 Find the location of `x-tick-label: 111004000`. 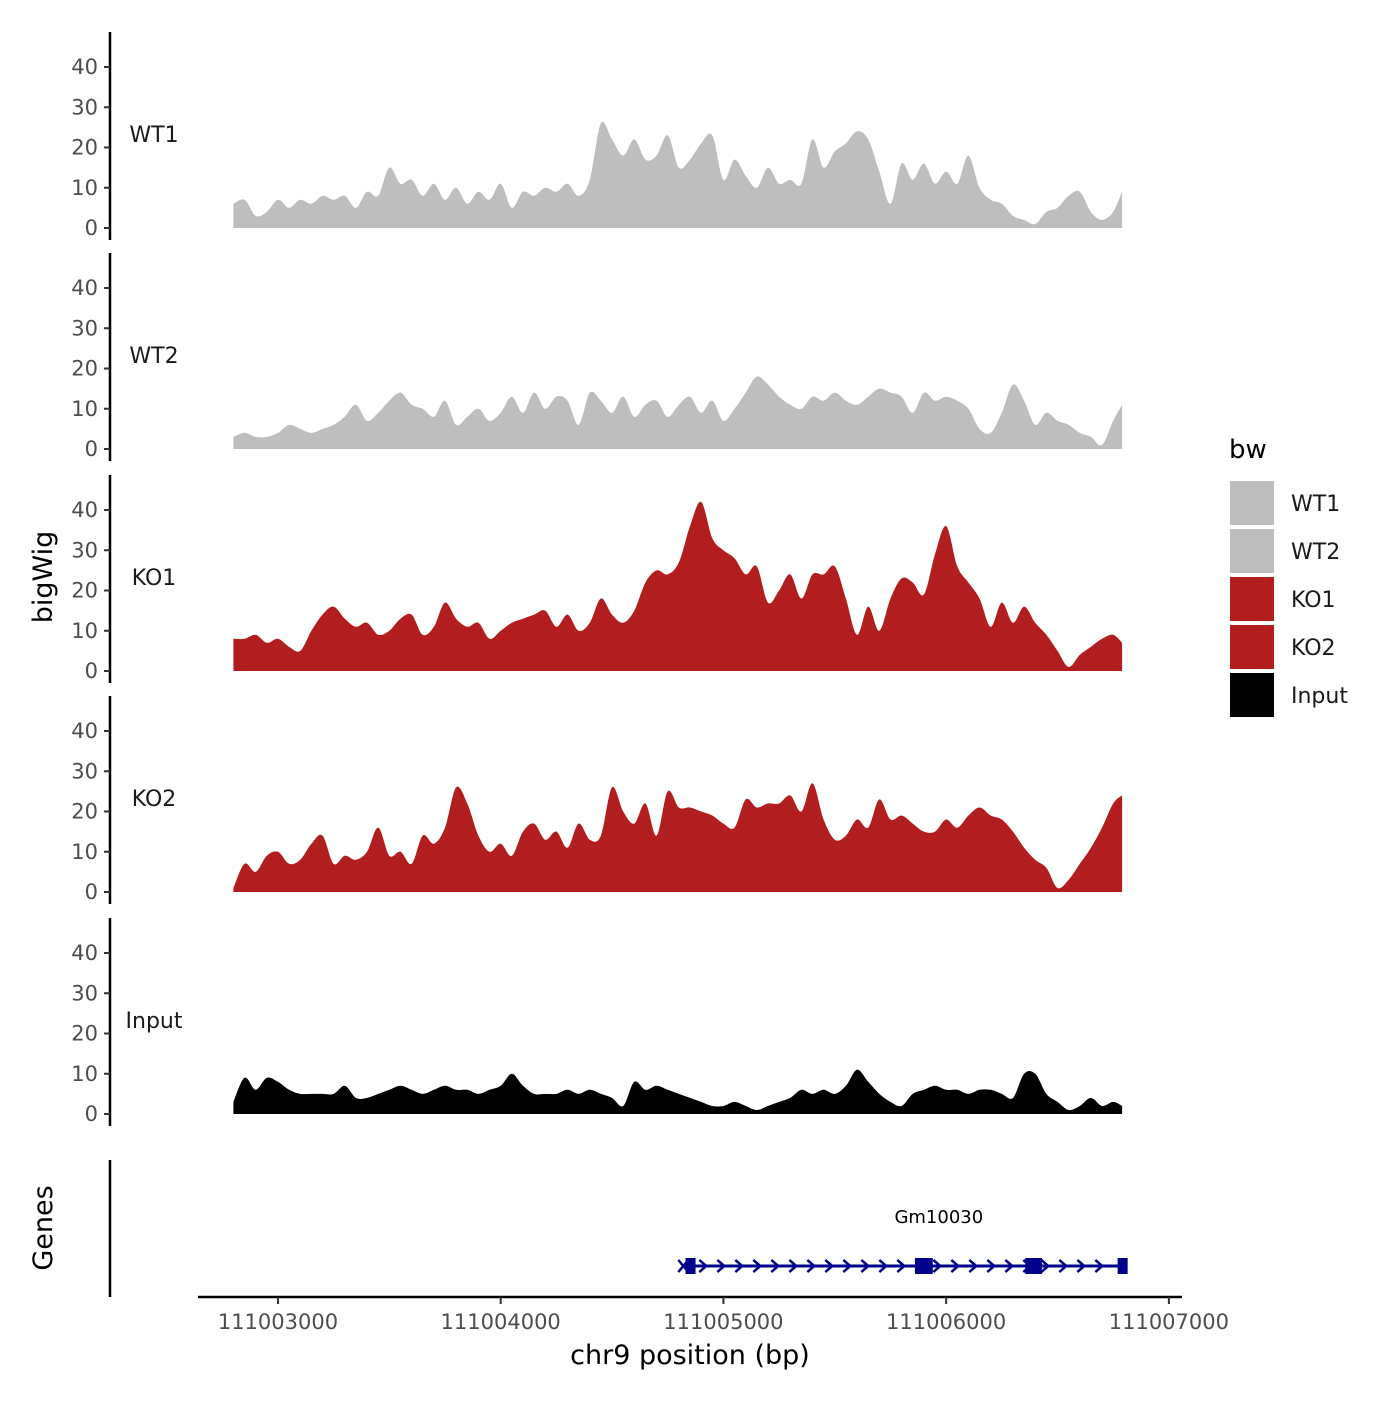

x-tick-label: 111004000 is located at coordinates (501, 1322).